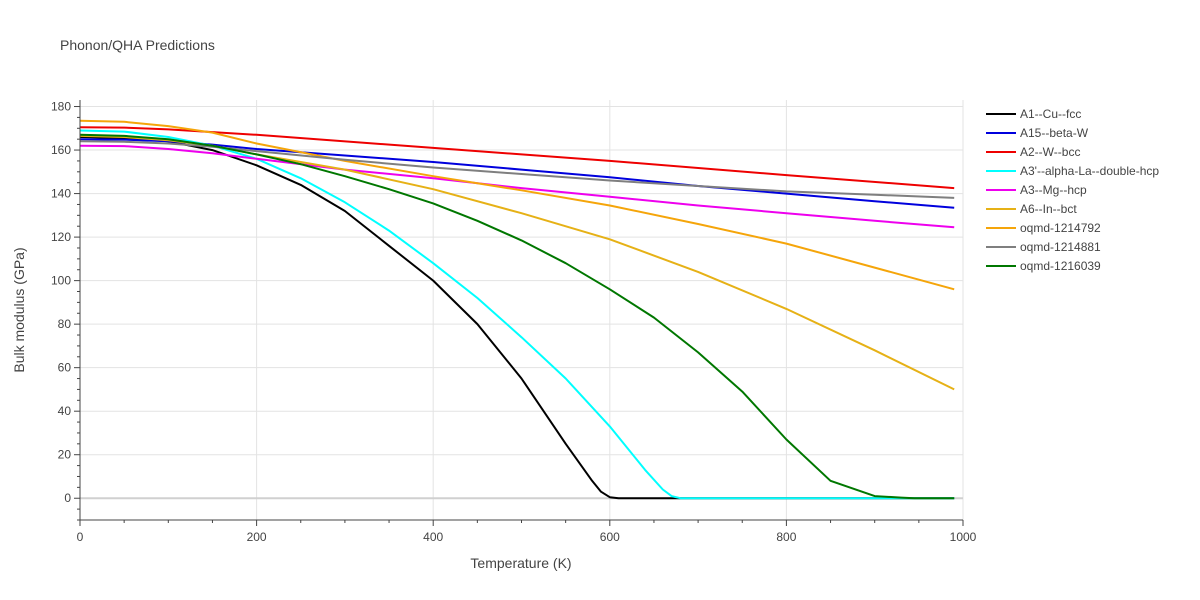 The width and height of the screenshot is (1200, 600). I want to click on legend-label-7: oqmd-1214881, so click(1060, 247).